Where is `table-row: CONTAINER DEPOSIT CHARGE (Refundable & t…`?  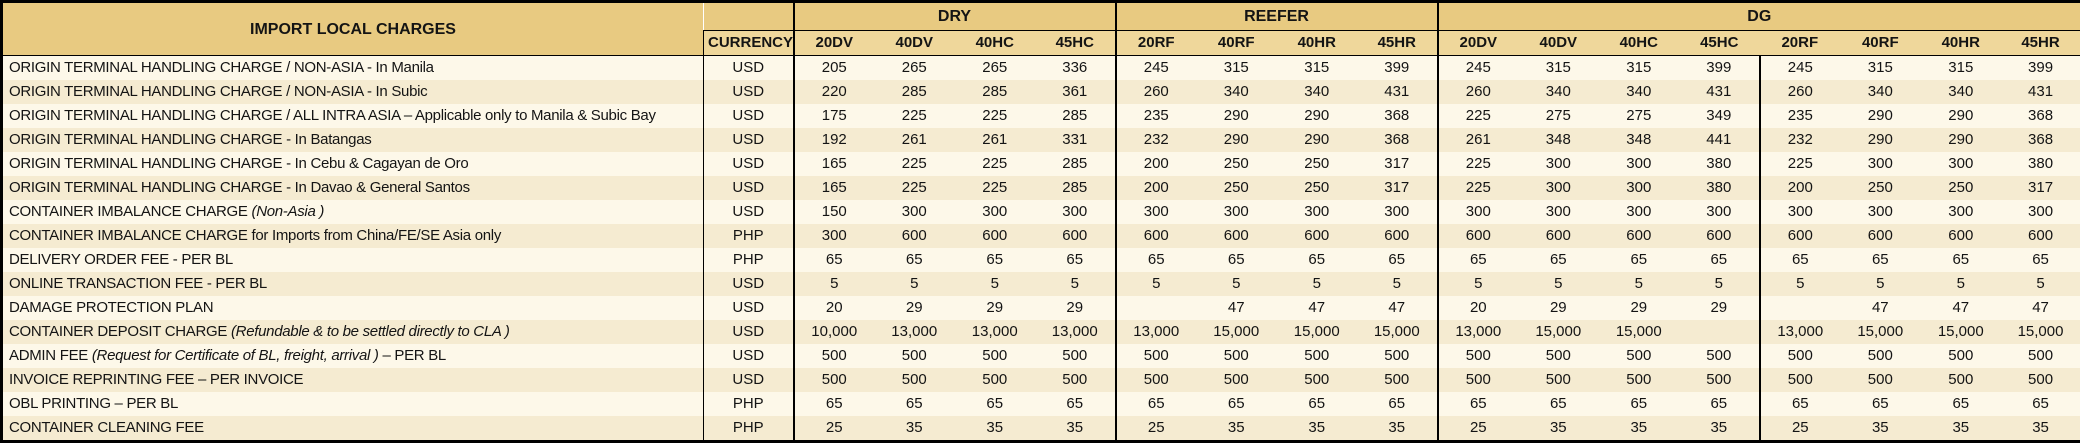 table-row: CONTAINER DEPOSIT CHARGE (Refundable & t… is located at coordinates (1041, 332).